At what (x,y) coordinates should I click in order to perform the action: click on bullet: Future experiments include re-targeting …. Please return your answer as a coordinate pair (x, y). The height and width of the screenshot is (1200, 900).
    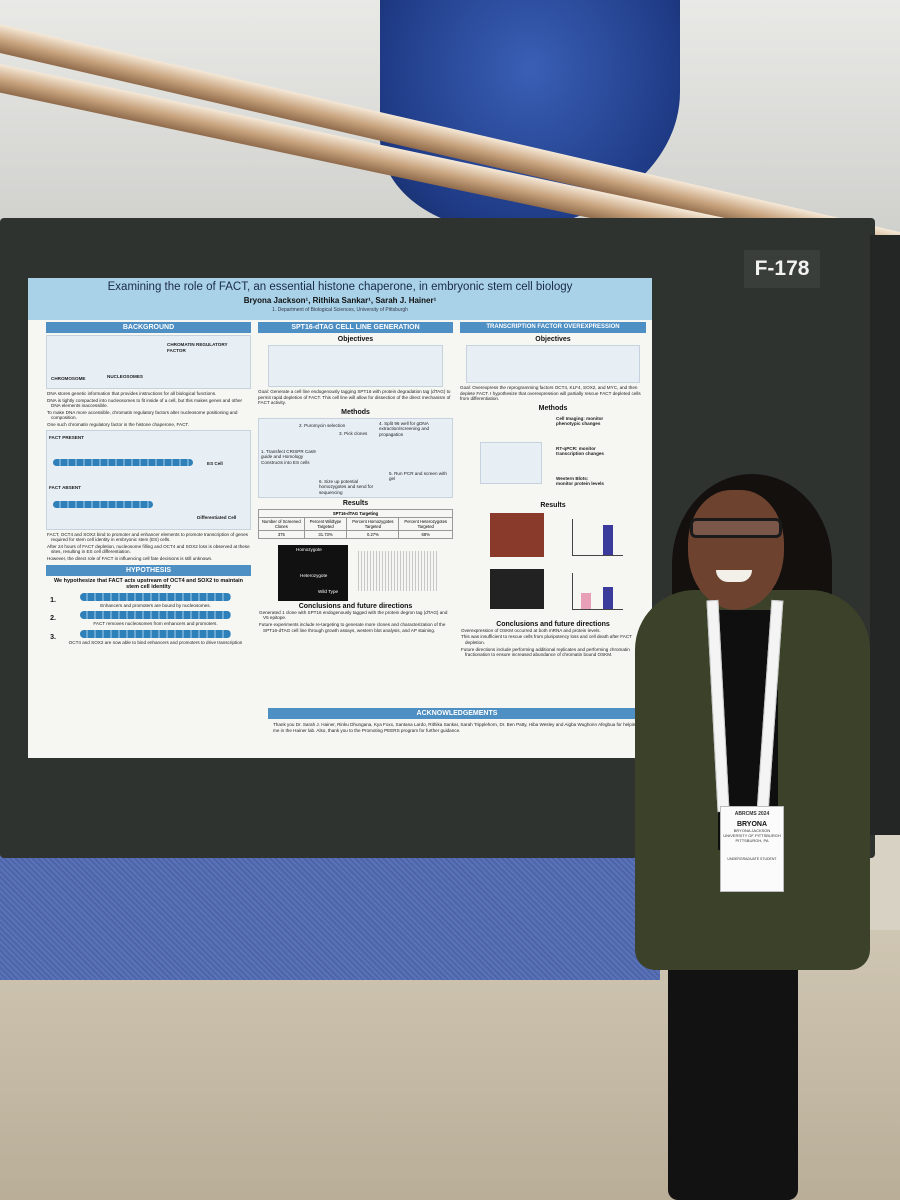
    Looking at the image, I should click on (352, 627).